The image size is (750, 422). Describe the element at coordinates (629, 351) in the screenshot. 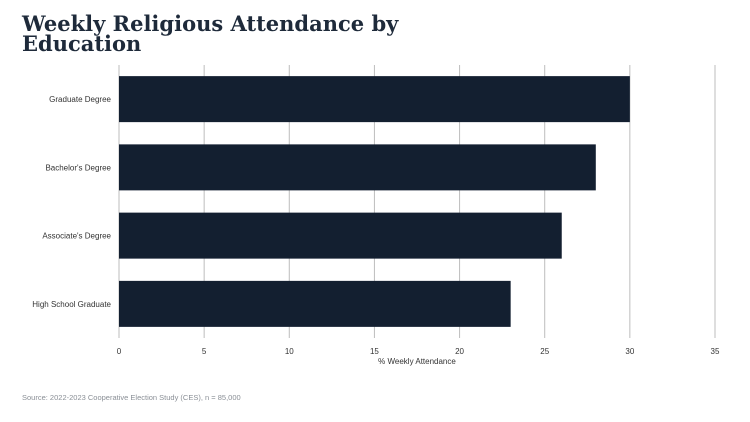

I see `x-tick-label: 30` at that location.